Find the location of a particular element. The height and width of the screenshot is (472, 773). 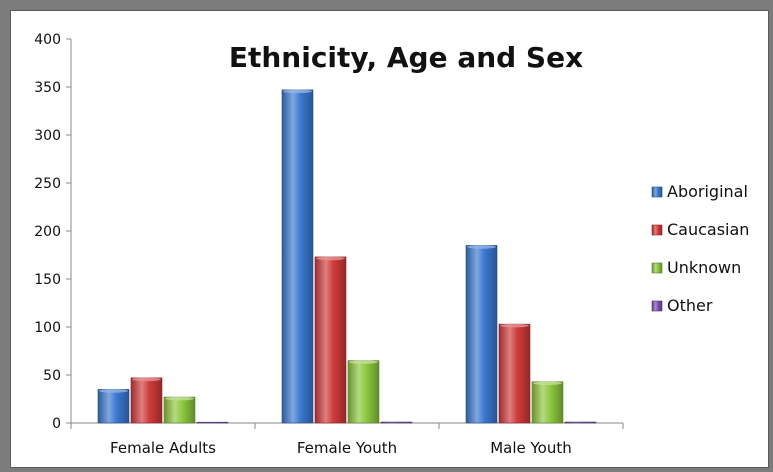

bar-unknown-male-youth is located at coordinates (547, 402).